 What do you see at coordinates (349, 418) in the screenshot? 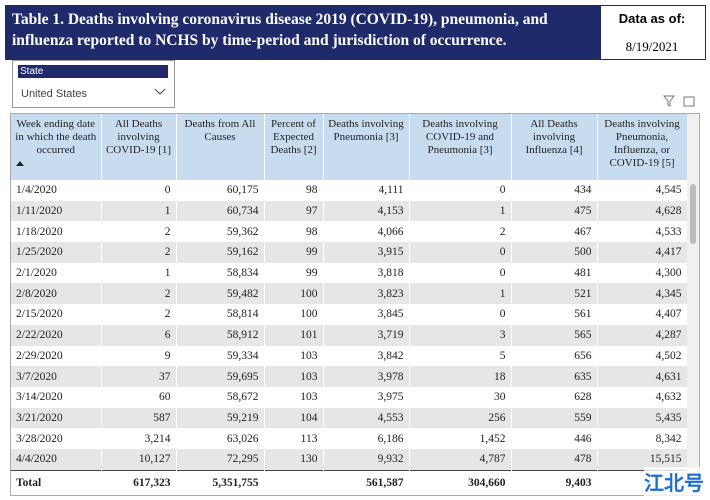
I see `table-row: 3/21/2020 587 59,219 104 4,553 256 559 5,435` at bounding box center [349, 418].